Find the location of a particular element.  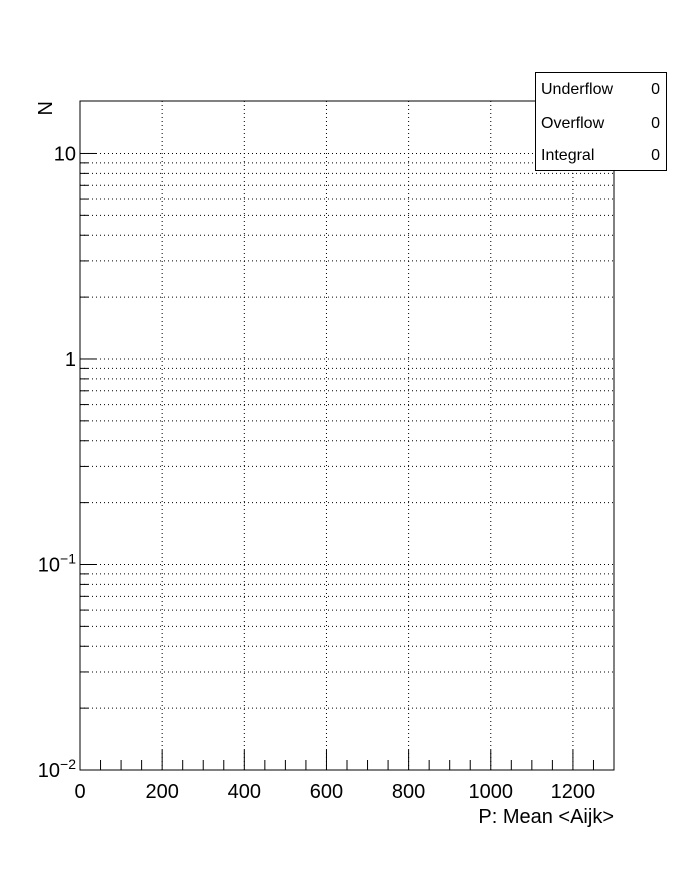

x-tick-label: 400 is located at coordinates (244, 792).